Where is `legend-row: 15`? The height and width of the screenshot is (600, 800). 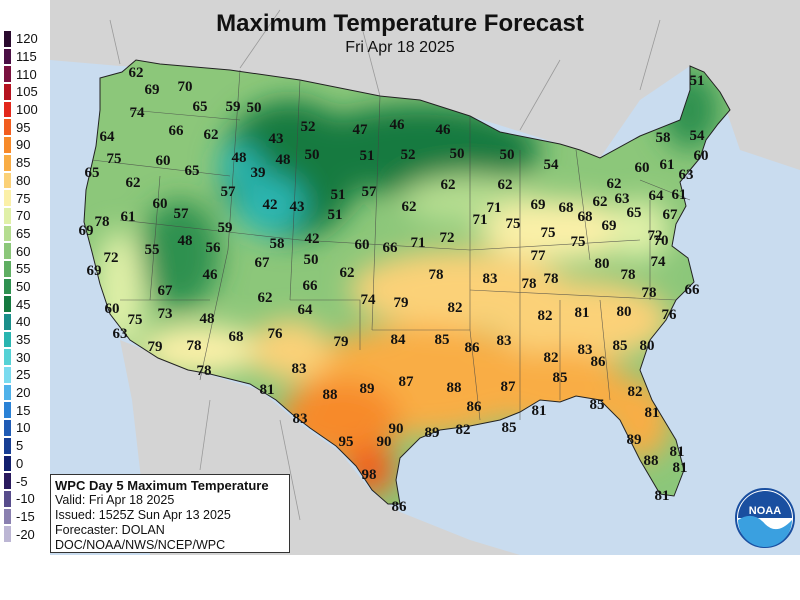
legend-row: 15 is located at coordinates (25, 410).